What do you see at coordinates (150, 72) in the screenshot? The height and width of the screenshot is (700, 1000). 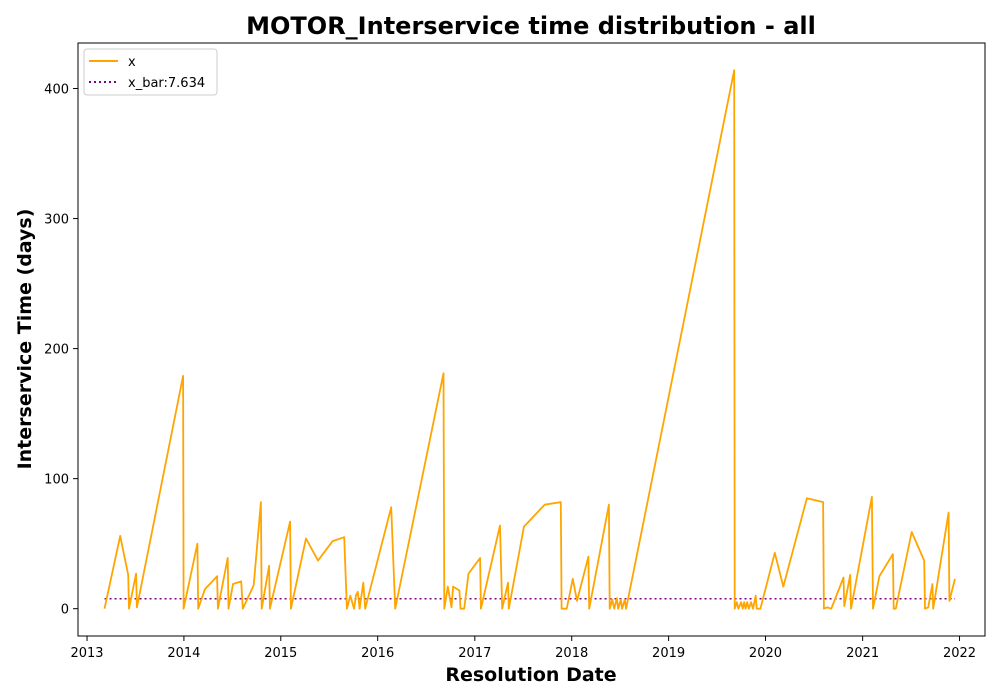 I see `legend: x x_bar:7.634` at bounding box center [150, 72].